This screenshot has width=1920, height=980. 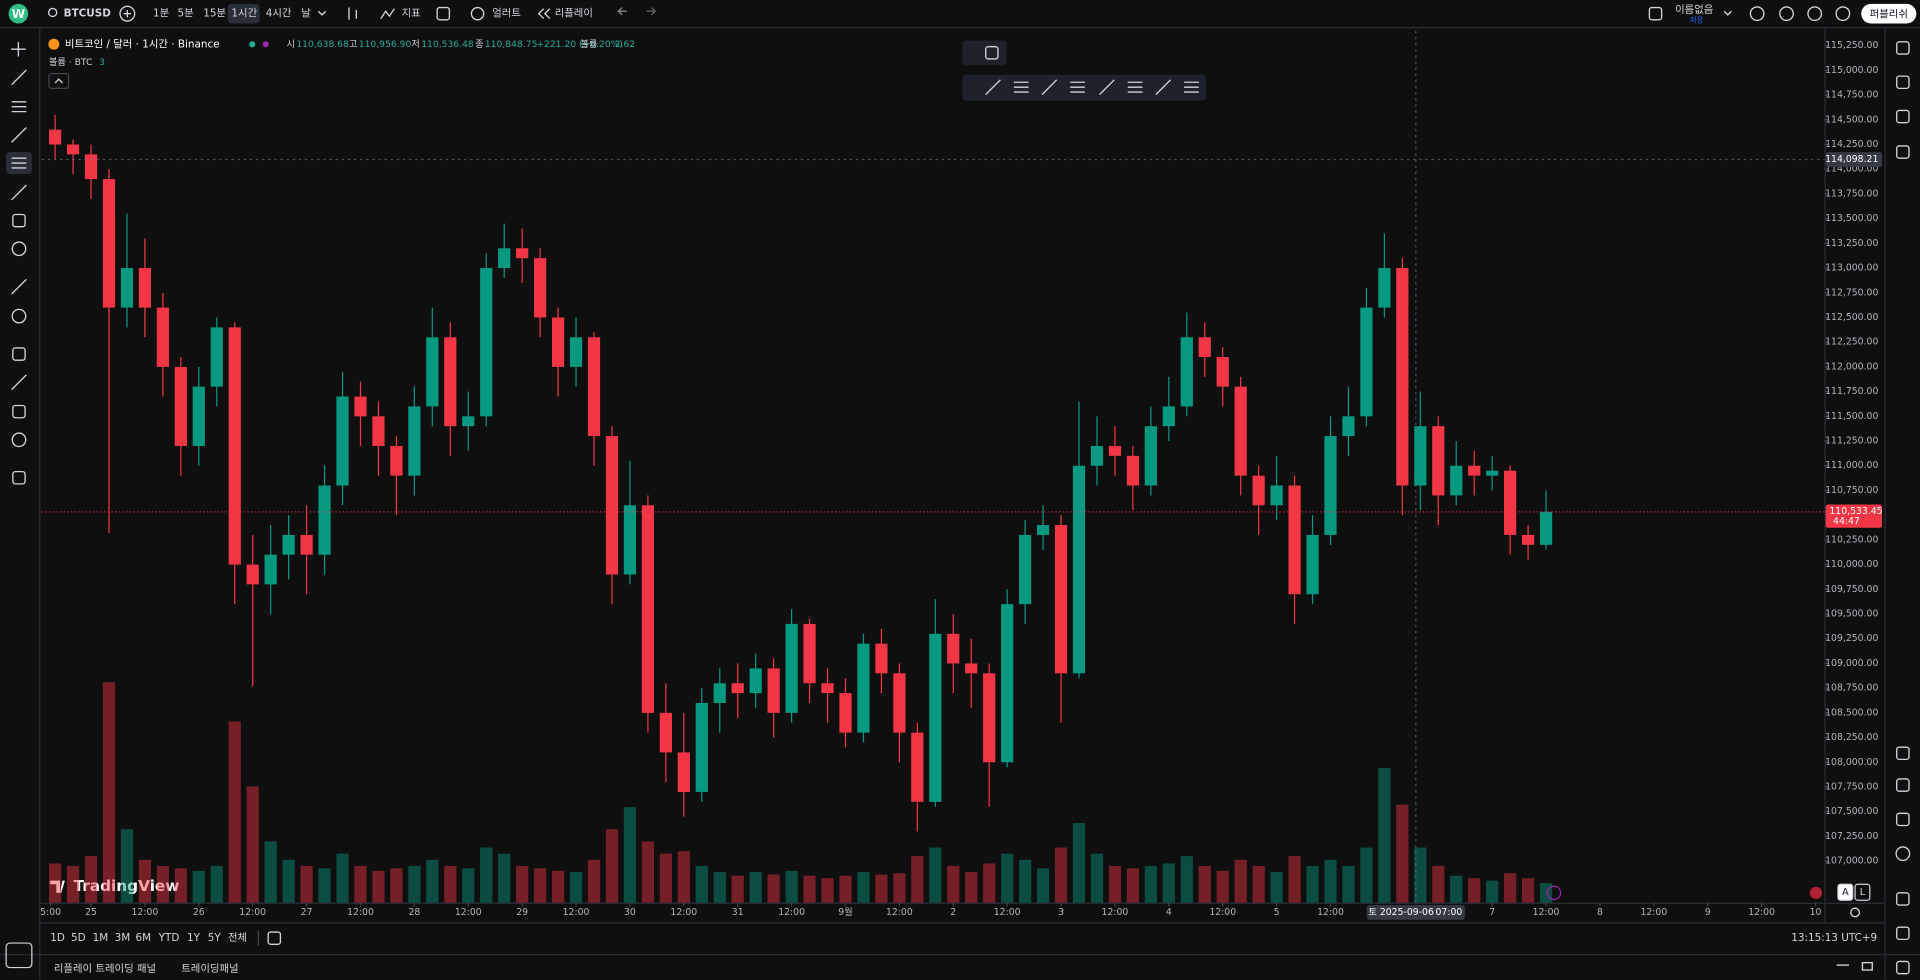 I want to click on templates-icon, so click(x=443, y=13).